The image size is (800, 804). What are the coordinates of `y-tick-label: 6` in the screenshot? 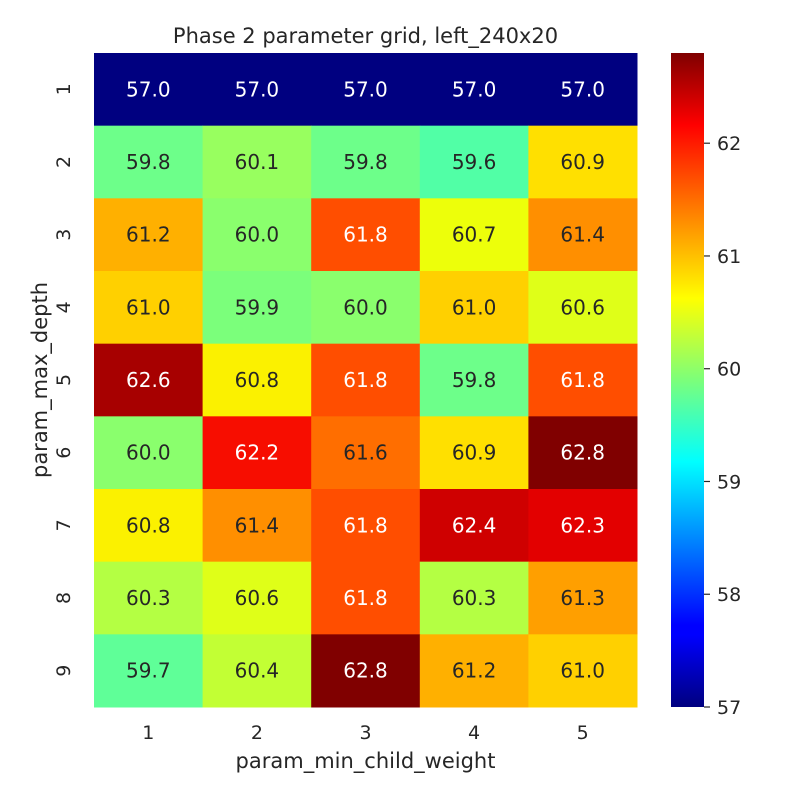 It's located at (64, 453).